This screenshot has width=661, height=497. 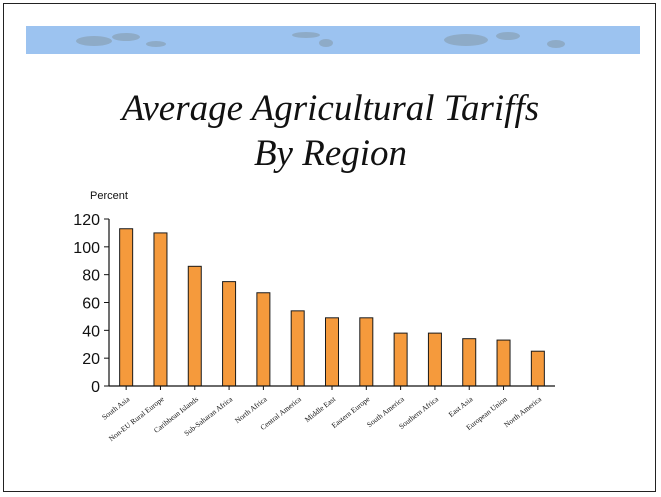 I want to click on x-tick-label: East Asia, so click(x=461, y=406).